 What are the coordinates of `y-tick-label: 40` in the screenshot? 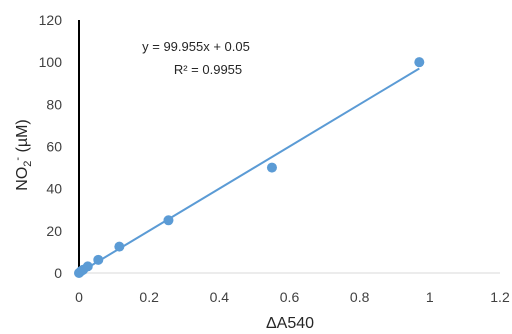 It's located at (54, 189).